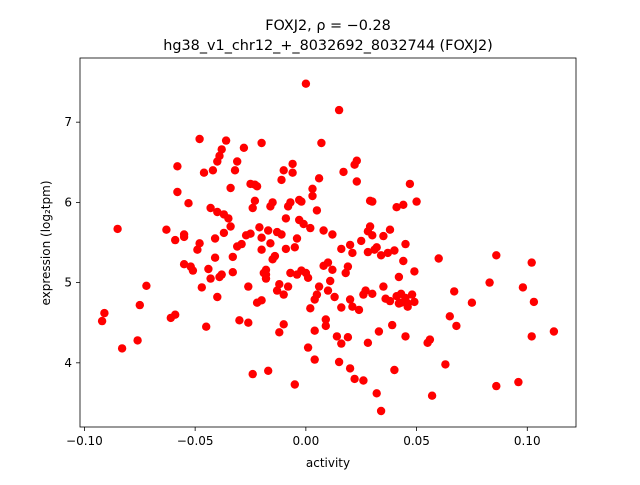  I want to click on y-tick-label: 7, so click(68, 122).